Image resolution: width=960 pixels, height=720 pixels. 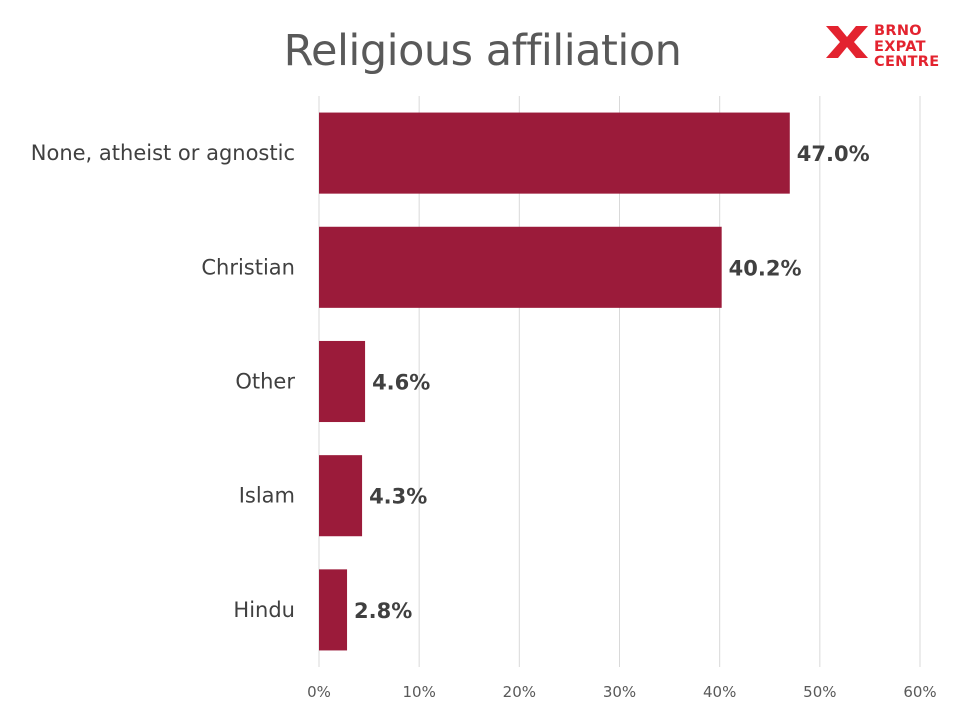 I want to click on category-label: Christian, so click(x=248, y=267).